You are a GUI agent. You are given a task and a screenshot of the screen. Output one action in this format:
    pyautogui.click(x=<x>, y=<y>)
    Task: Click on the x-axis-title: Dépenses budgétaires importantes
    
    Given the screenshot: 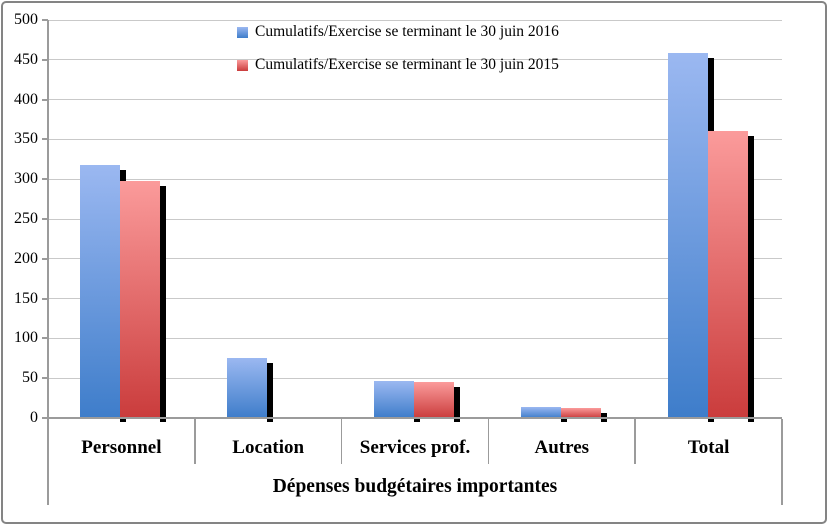 What is the action you would take?
    pyautogui.click(x=415, y=486)
    